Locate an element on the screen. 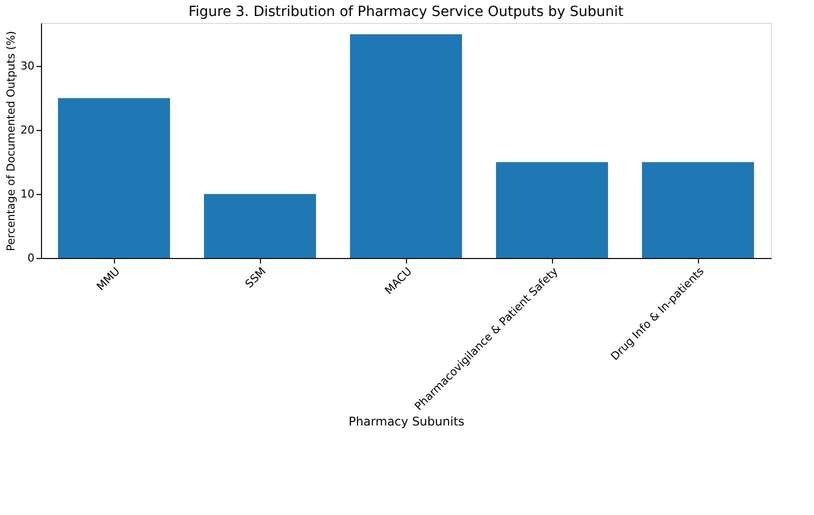 The height and width of the screenshot is (515, 814). y-tick-label: 0 is located at coordinates (31, 258).